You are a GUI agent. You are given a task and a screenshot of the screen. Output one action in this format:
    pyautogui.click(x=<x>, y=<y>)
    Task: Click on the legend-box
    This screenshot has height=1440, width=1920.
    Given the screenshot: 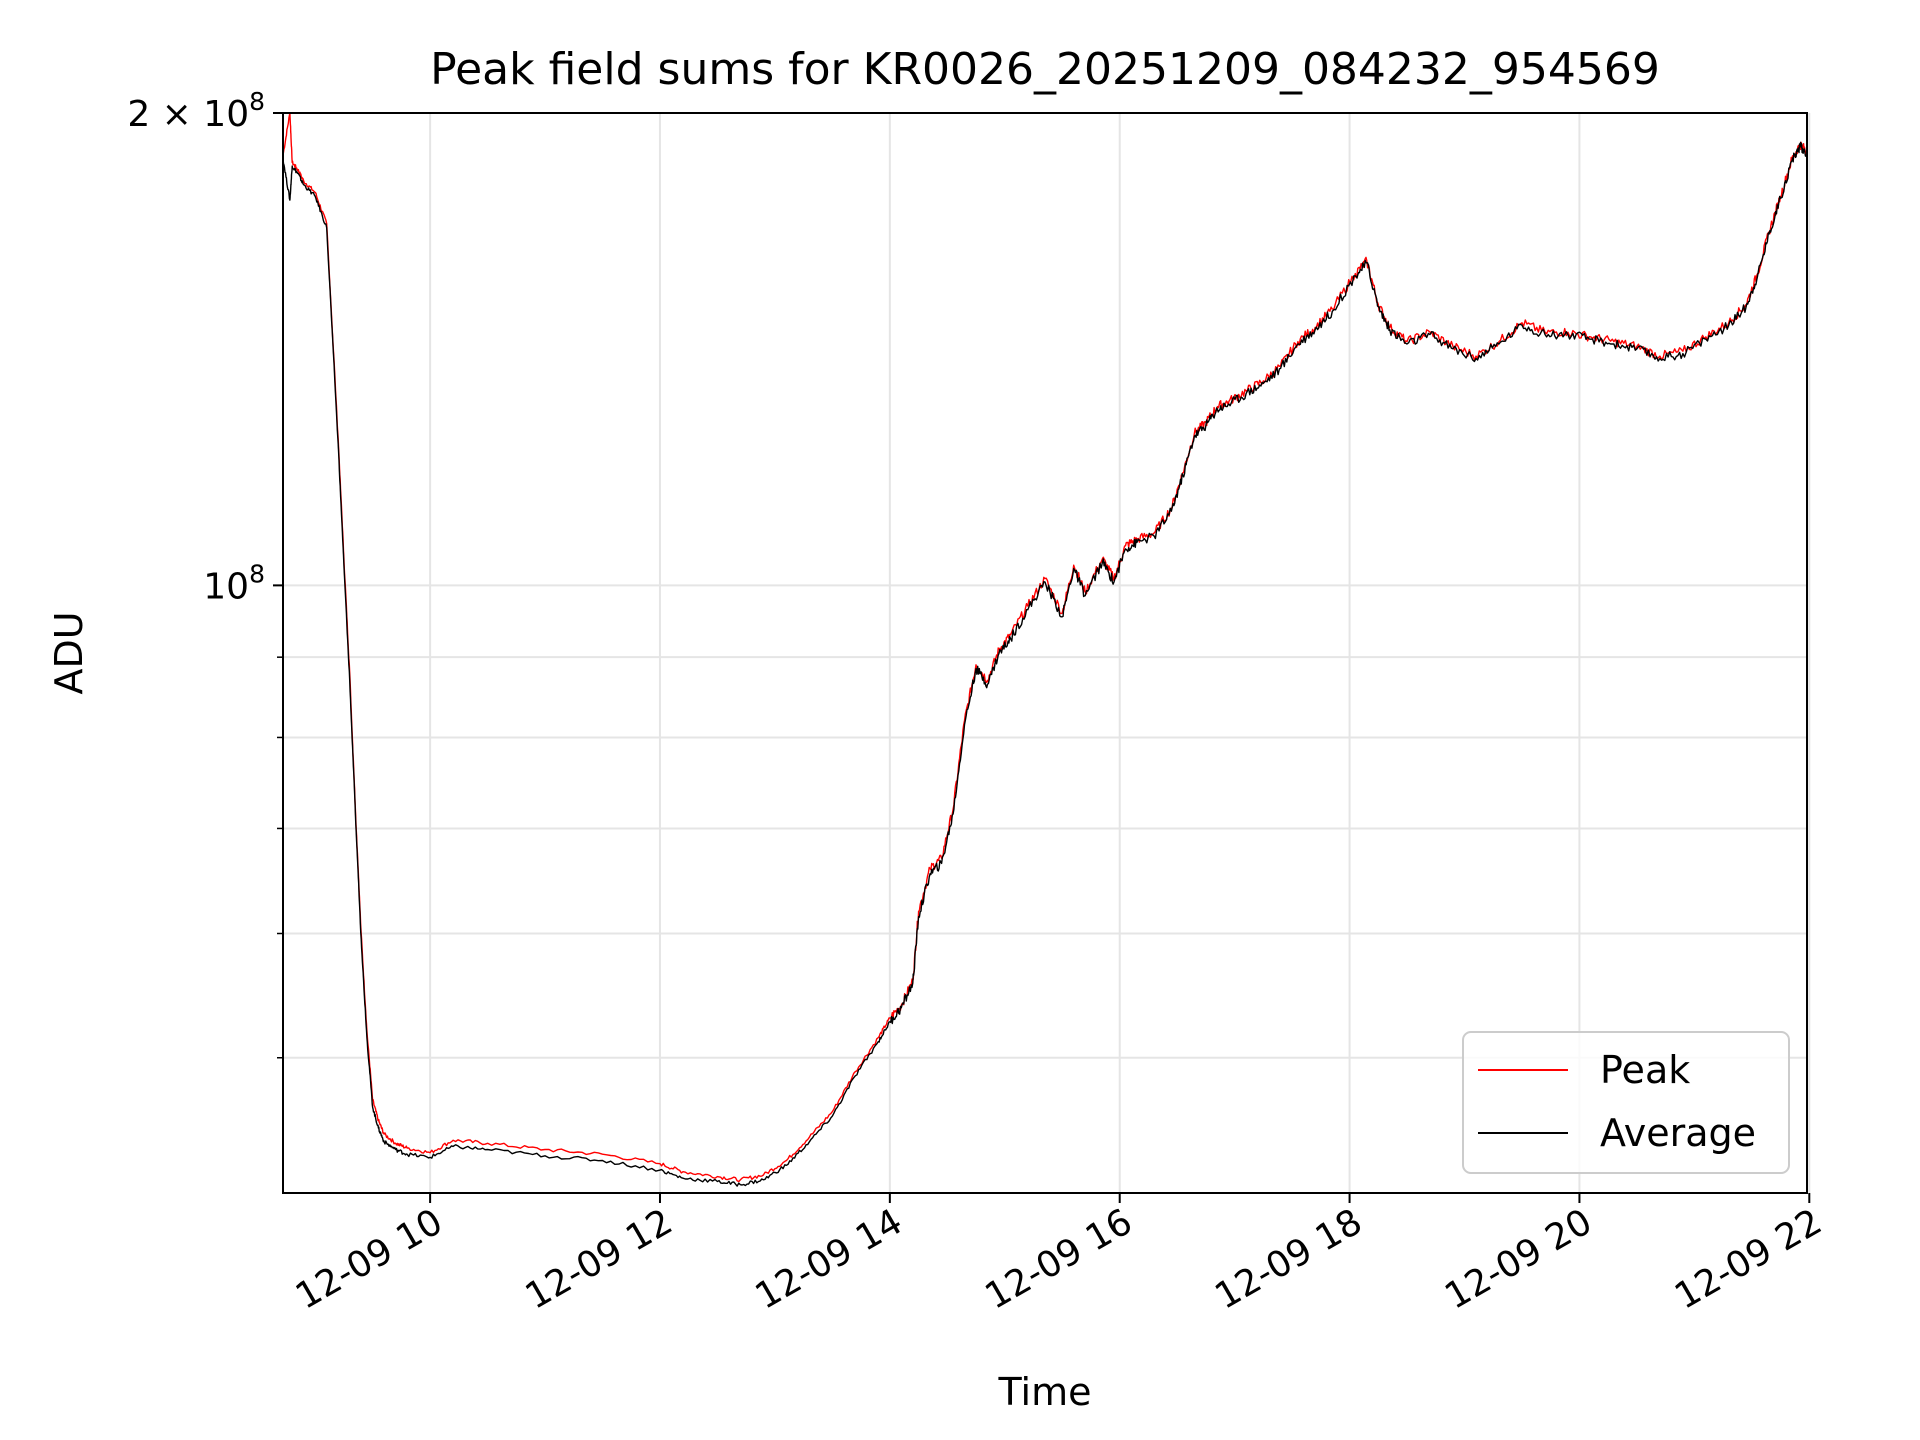 What is the action you would take?
    pyautogui.click(x=1626, y=1102)
    